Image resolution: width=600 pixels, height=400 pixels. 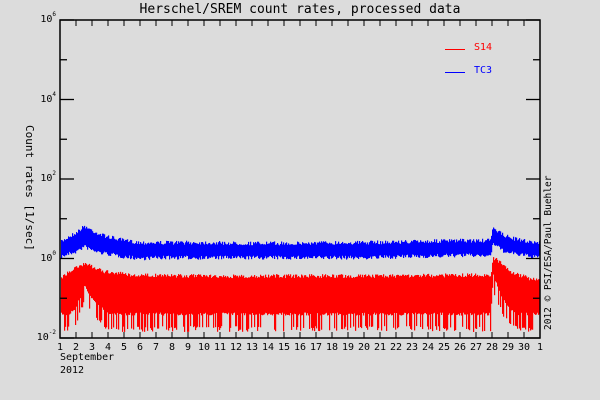 What do you see at coordinates (48, 97) in the screenshot?
I see `y-tick-label: 10⁴` at bounding box center [48, 97].